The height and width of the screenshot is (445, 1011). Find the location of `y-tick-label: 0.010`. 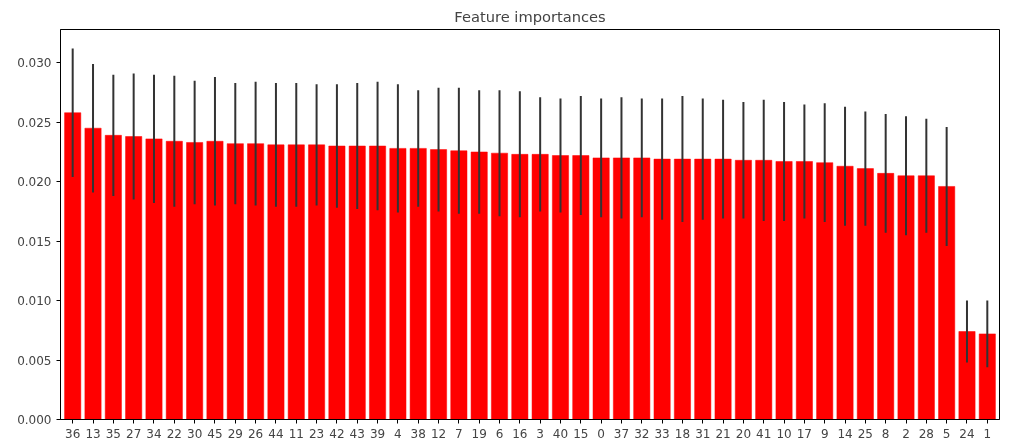

y-tick-label: 0.010 is located at coordinates (34, 301).